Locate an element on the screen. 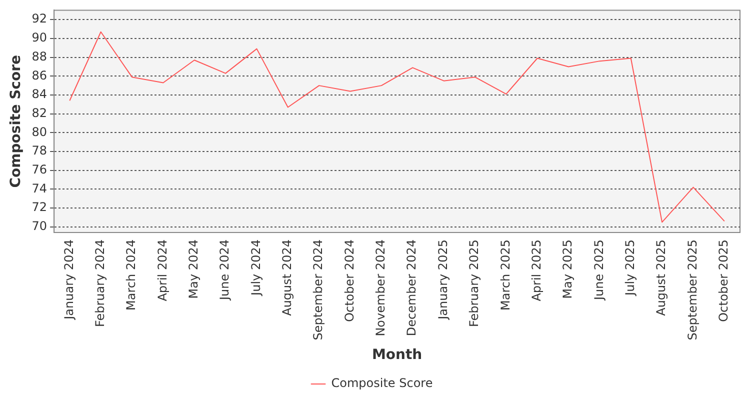 The height and width of the screenshot is (400, 750). x-tick-label: March 2024 is located at coordinates (131, 275).